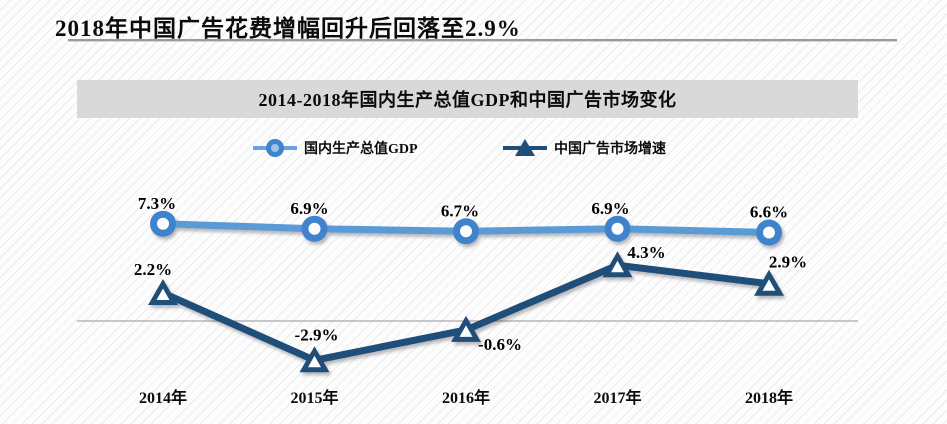  What do you see at coordinates (769, 397) in the screenshot?
I see `x-axis-label: 2018年` at bounding box center [769, 397].